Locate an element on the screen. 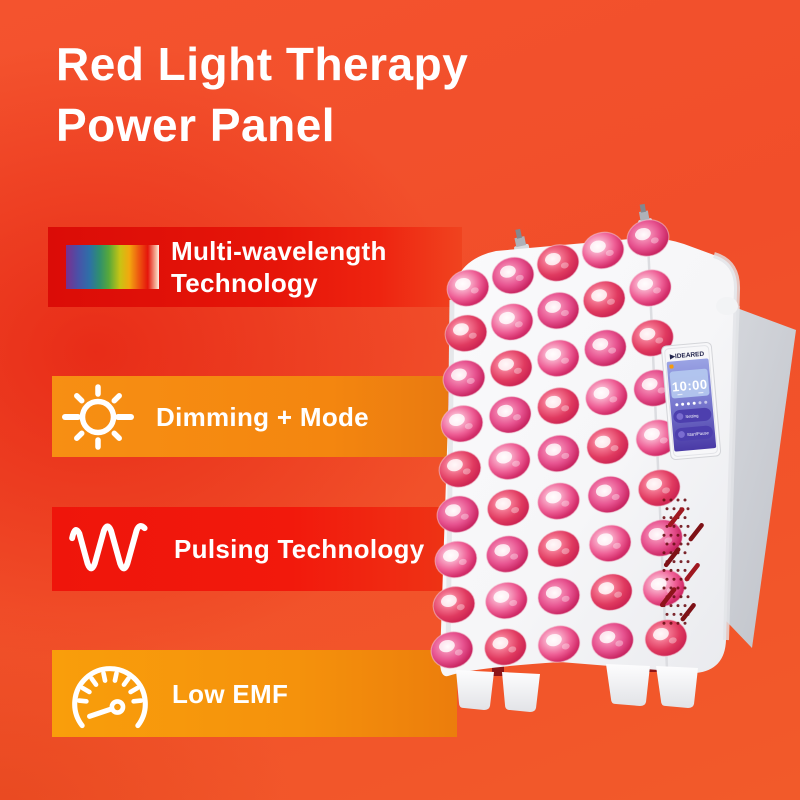 This screenshot has width=800, height=800. feature-dimming-mode: Dimming + Mode is located at coordinates (250, 416).